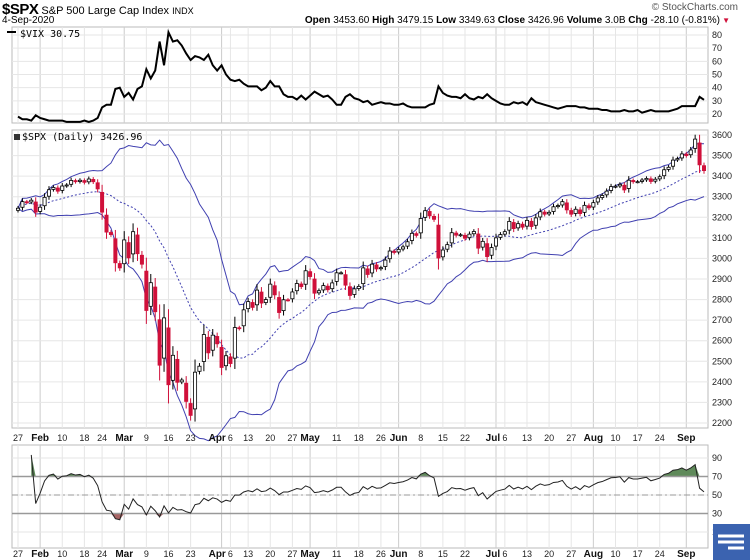 This screenshot has width=750, height=560. What do you see at coordinates (638, 20) in the screenshot?
I see `change-label: Chg` at bounding box center [638, 20].